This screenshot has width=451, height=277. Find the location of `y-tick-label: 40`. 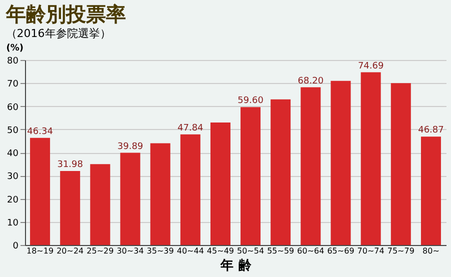

y-tick-label: 40 is located at coordinates (13, 154).